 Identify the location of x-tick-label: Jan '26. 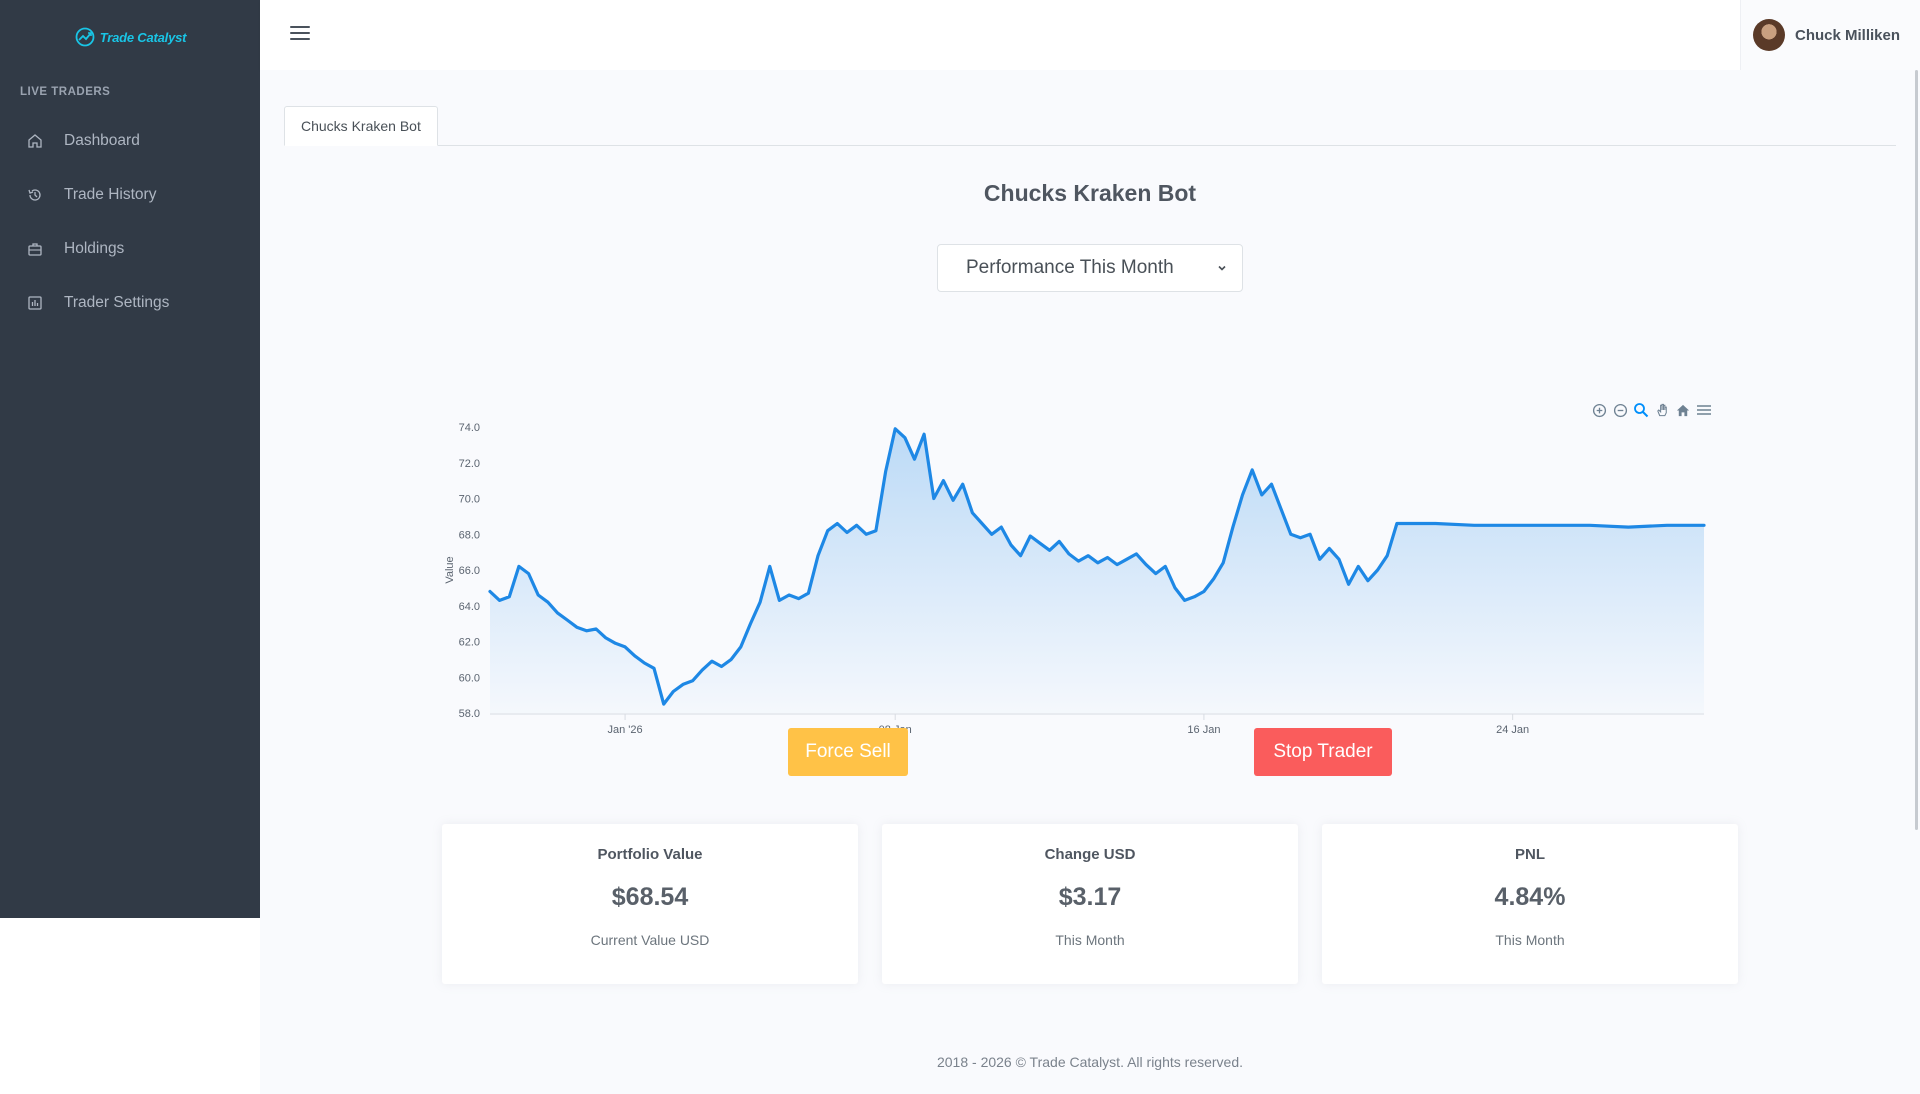
(624, 730).